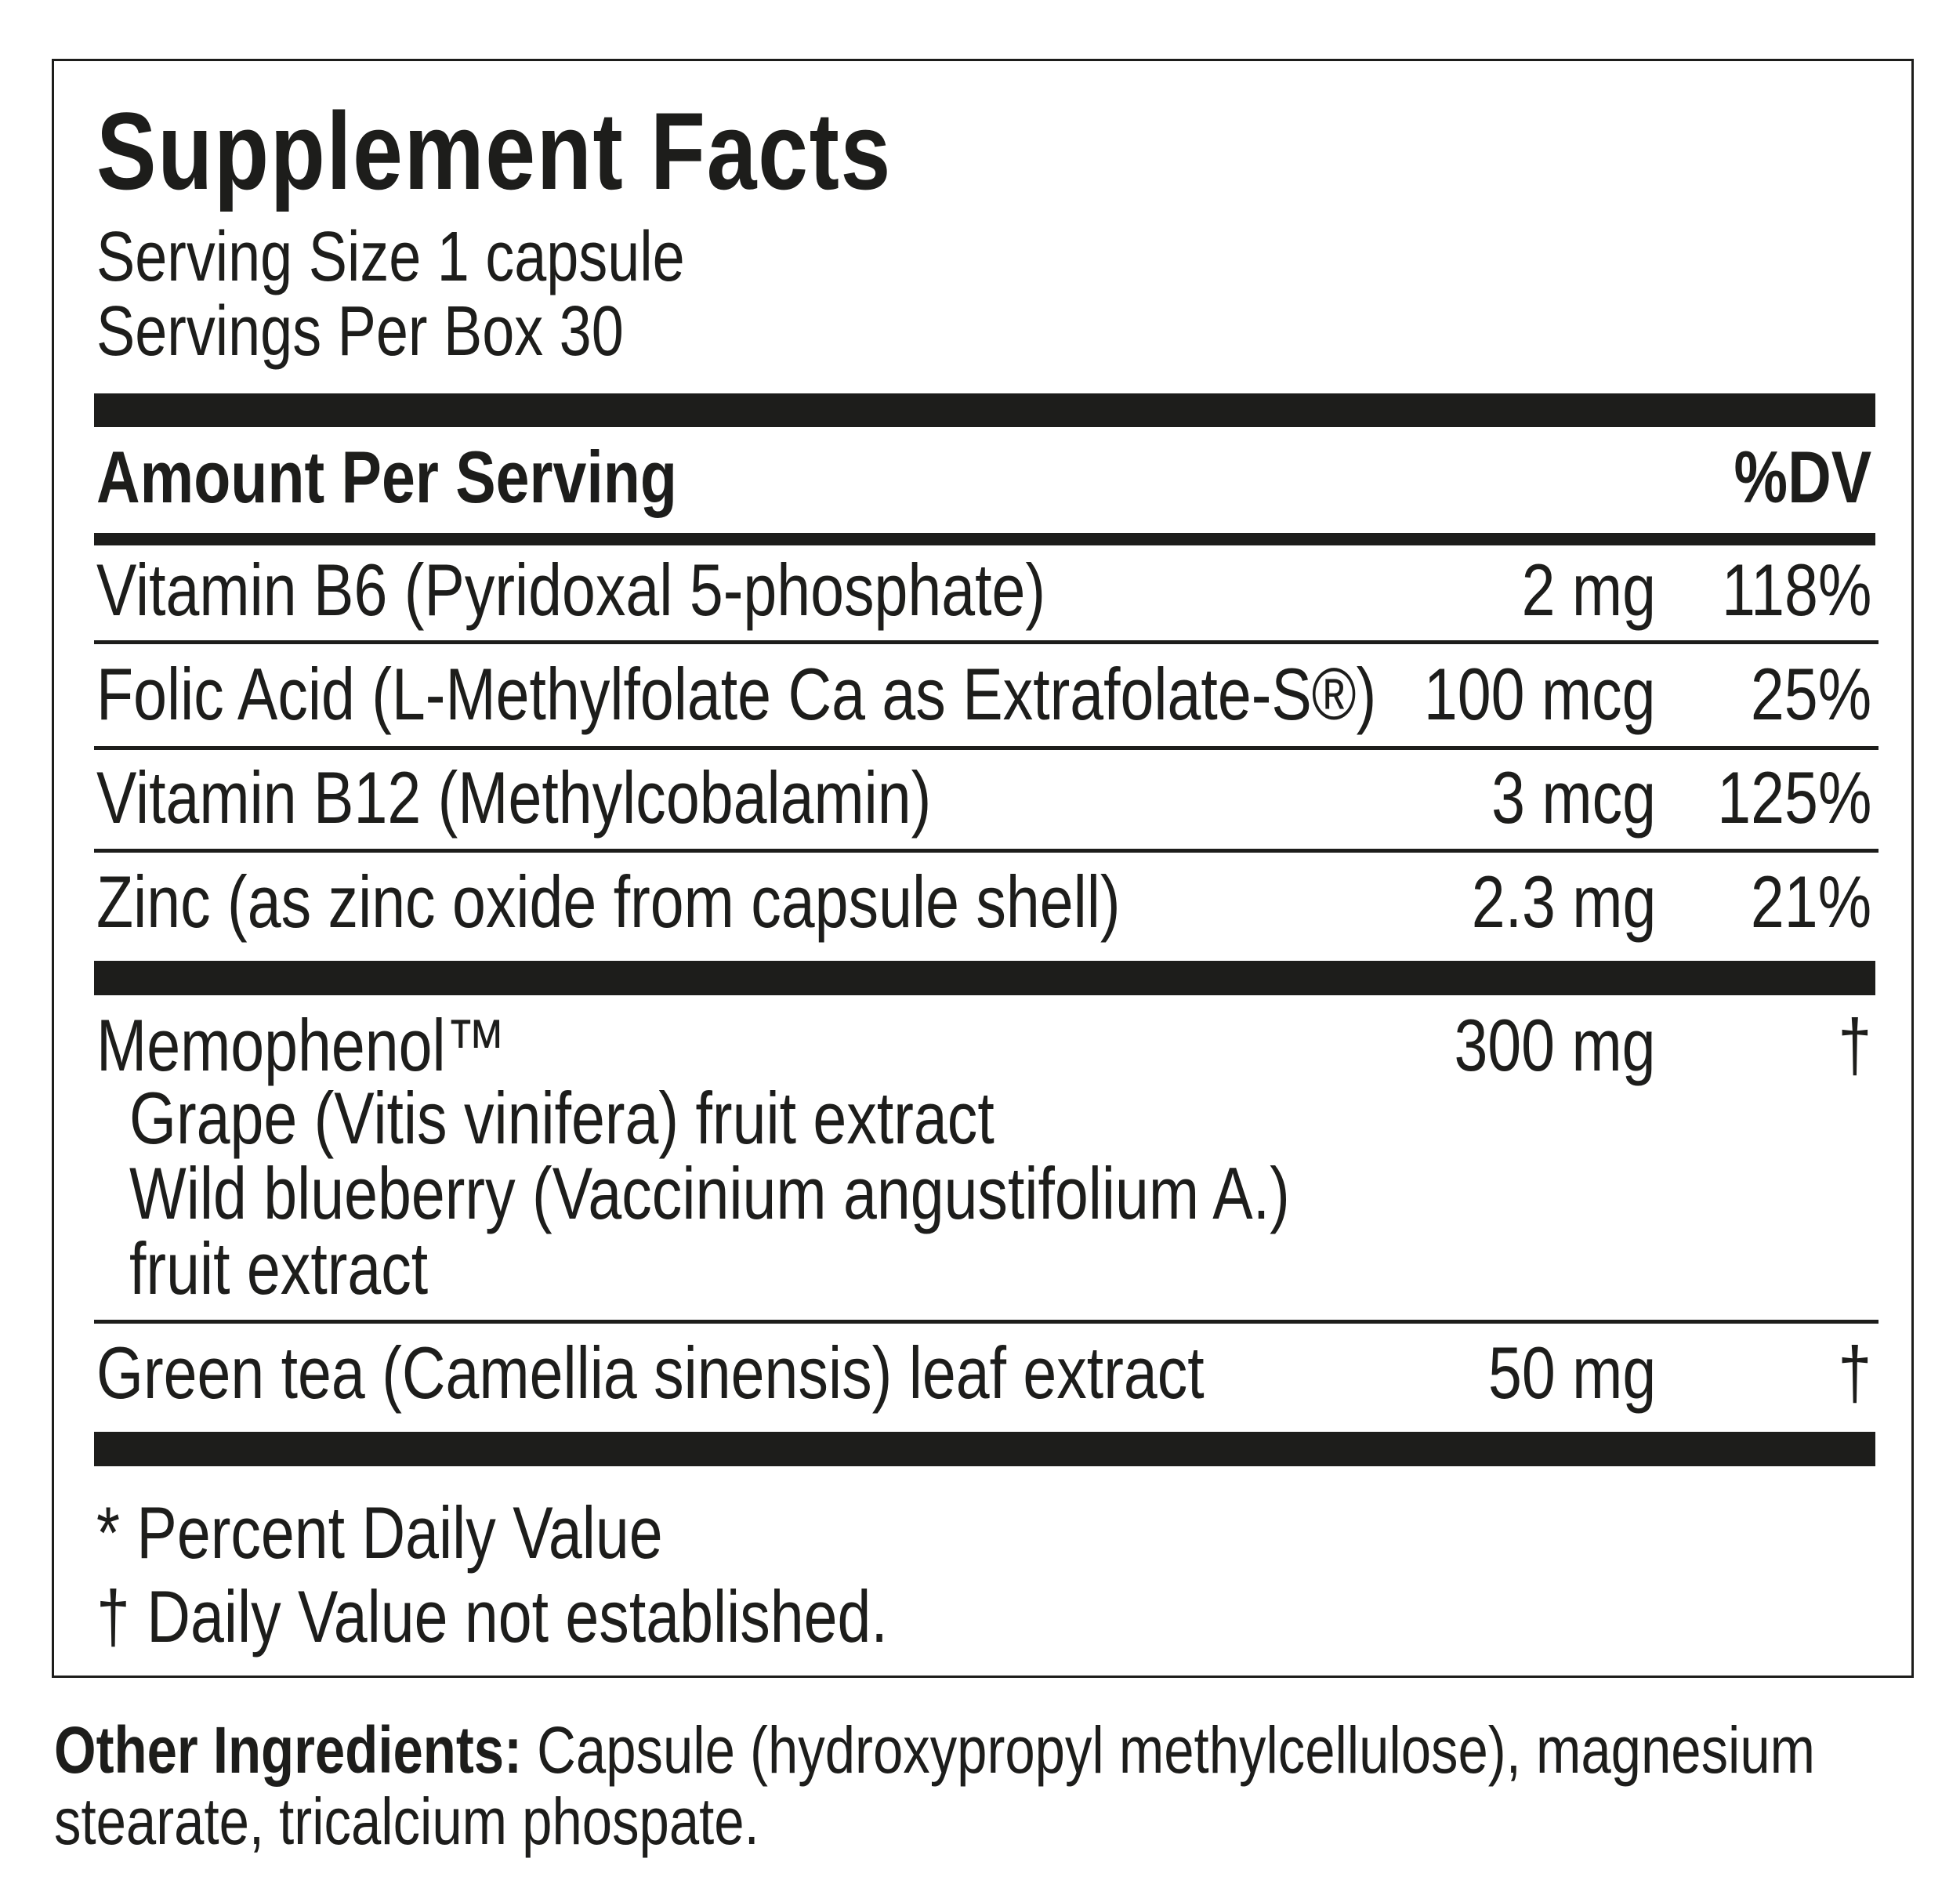  What do you see at coordinates (379, 1532) in the screenshot?
I see `footnote-dv: * Percent Daily Value` at bounding box center [379, 1532].